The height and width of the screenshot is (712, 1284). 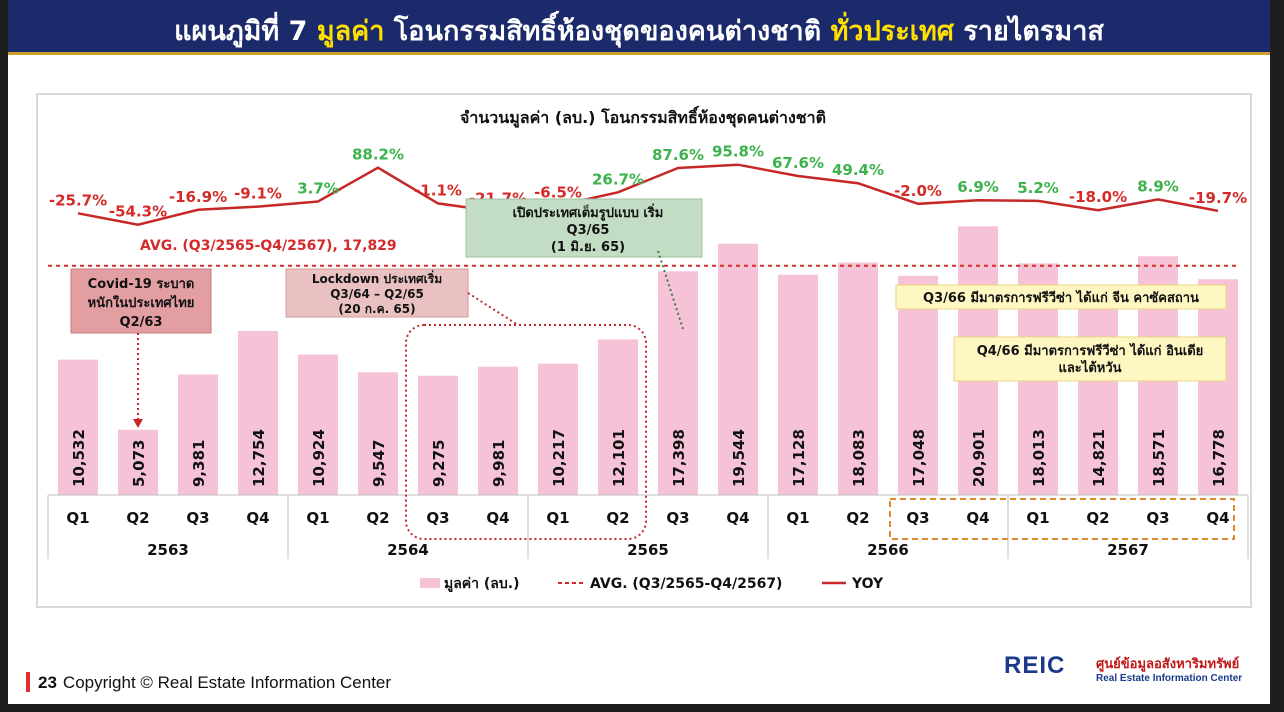 I want to click on reopen-annotation-connector, so click(x=670, y=290).